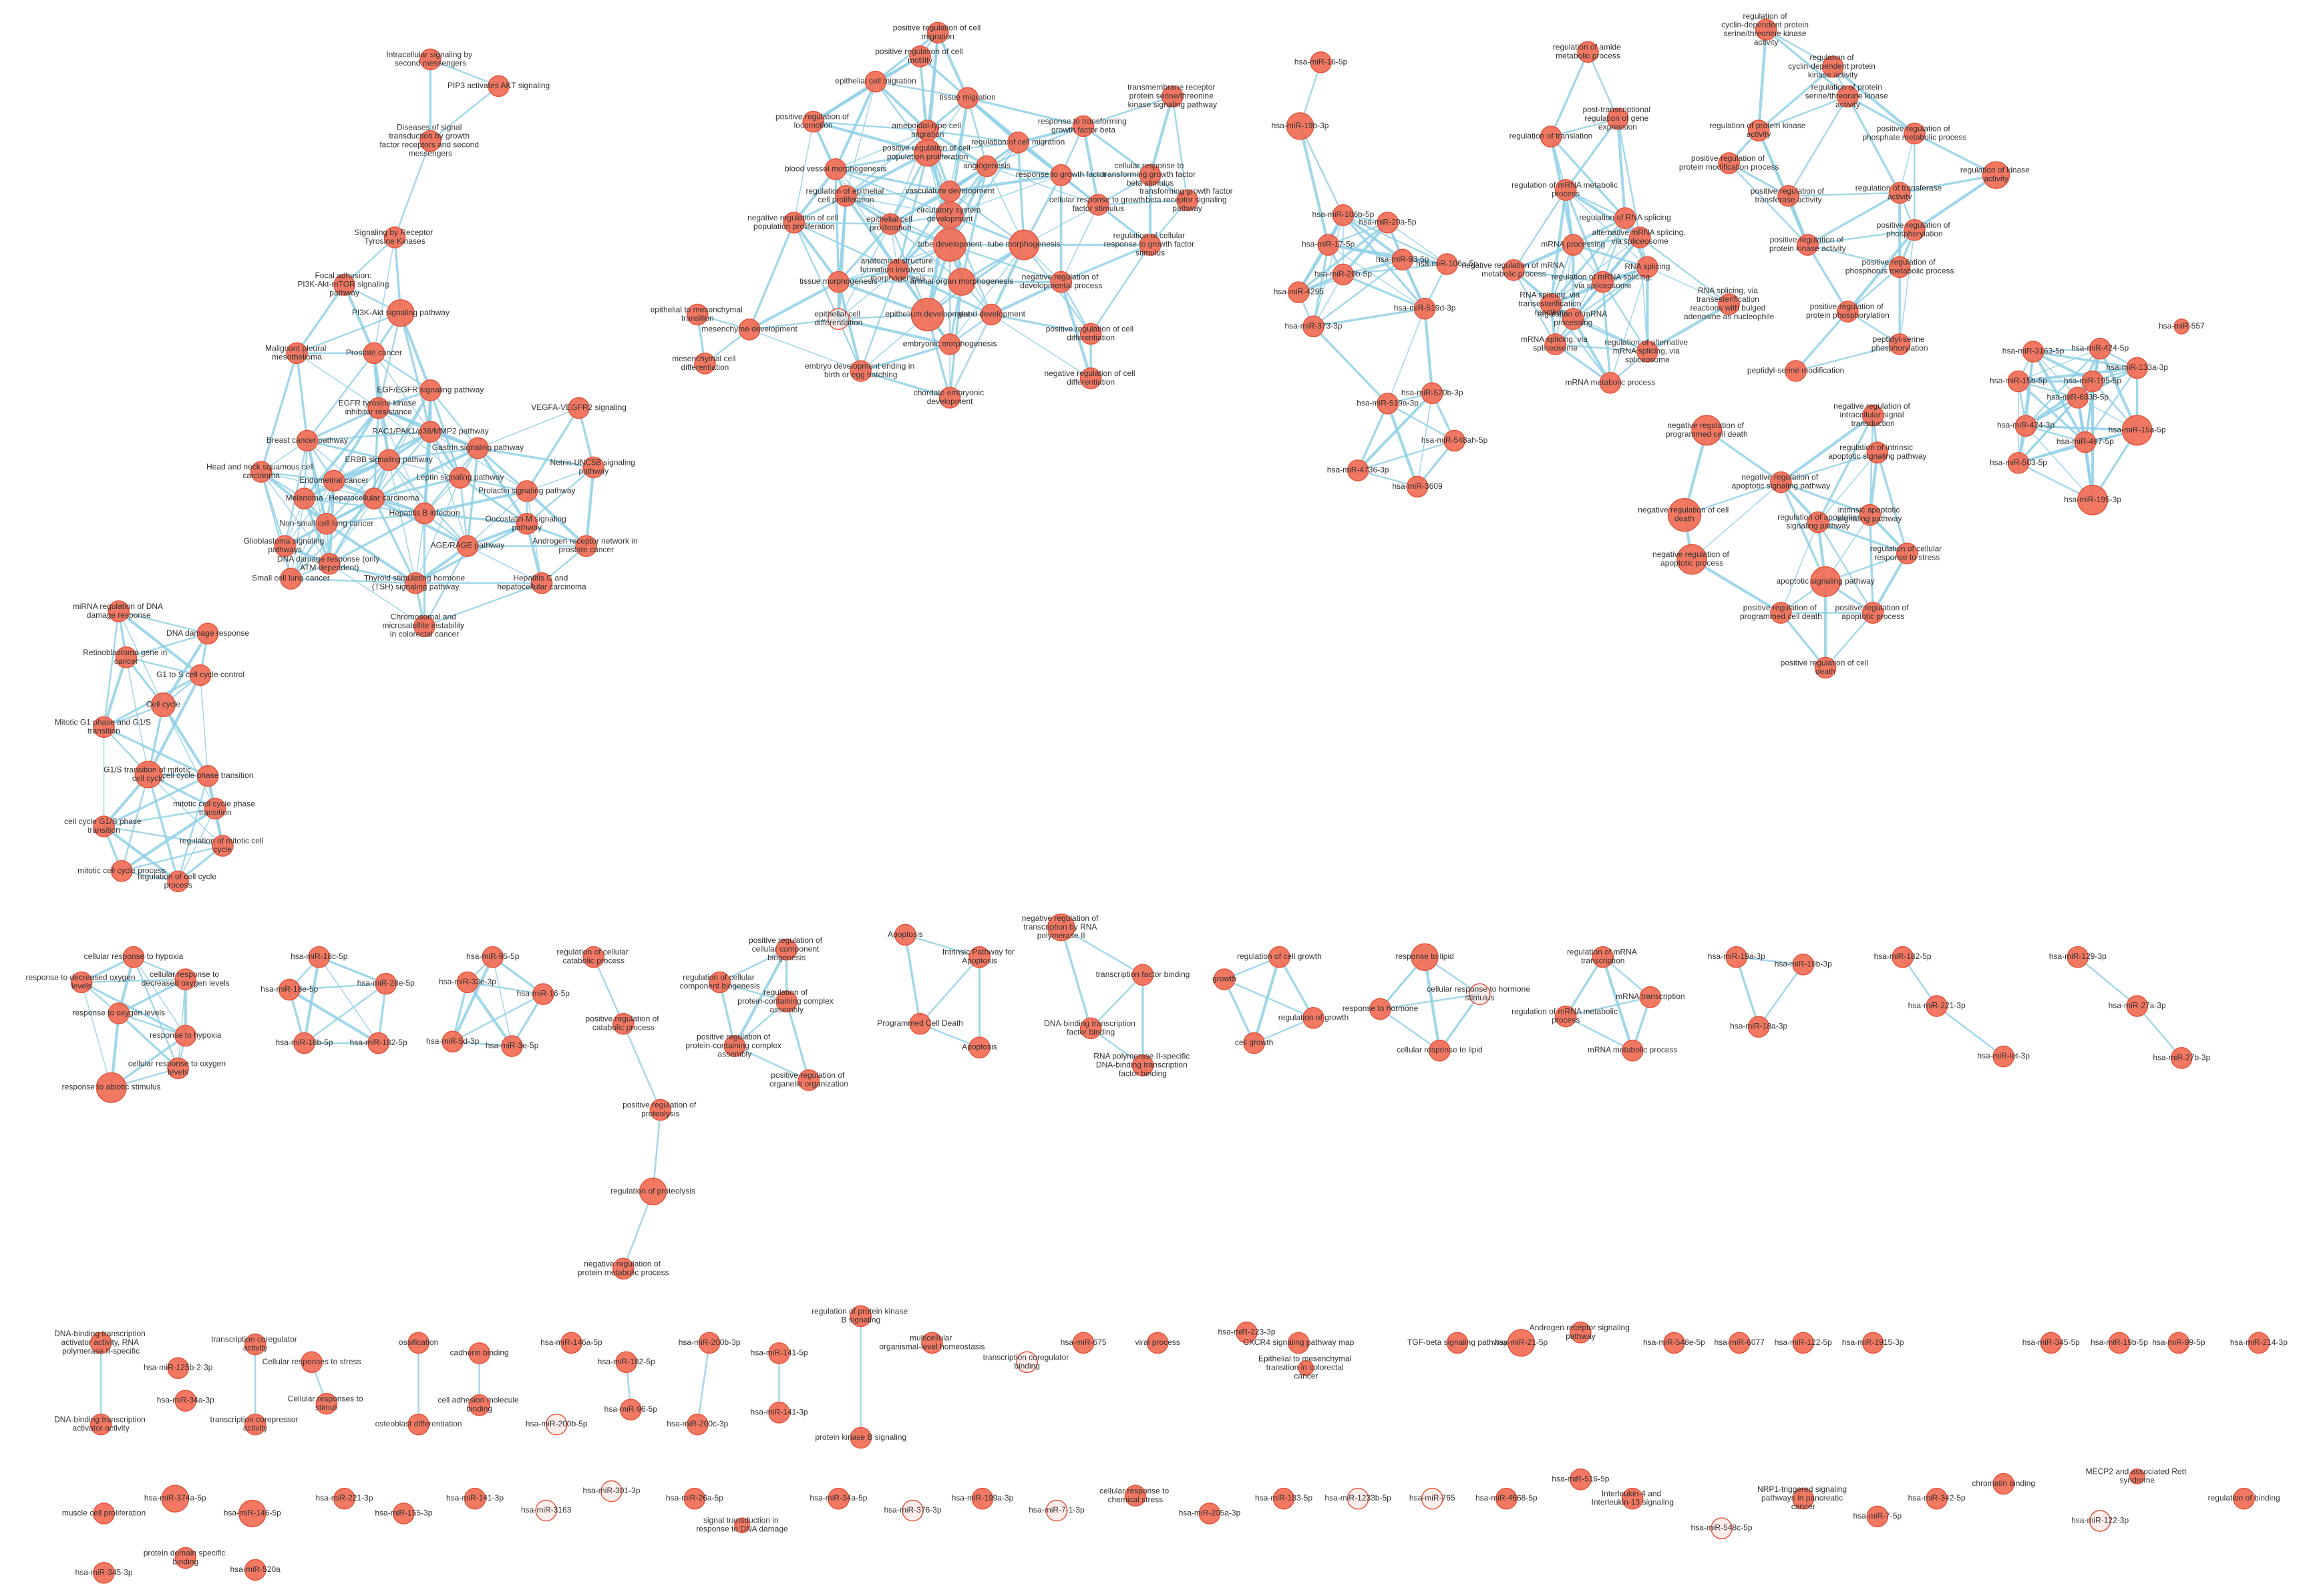 The width and height of the screenshot is (2315, 1596). I want to click on node-label: hsa-miR-93-5p, so click(1402, 259).